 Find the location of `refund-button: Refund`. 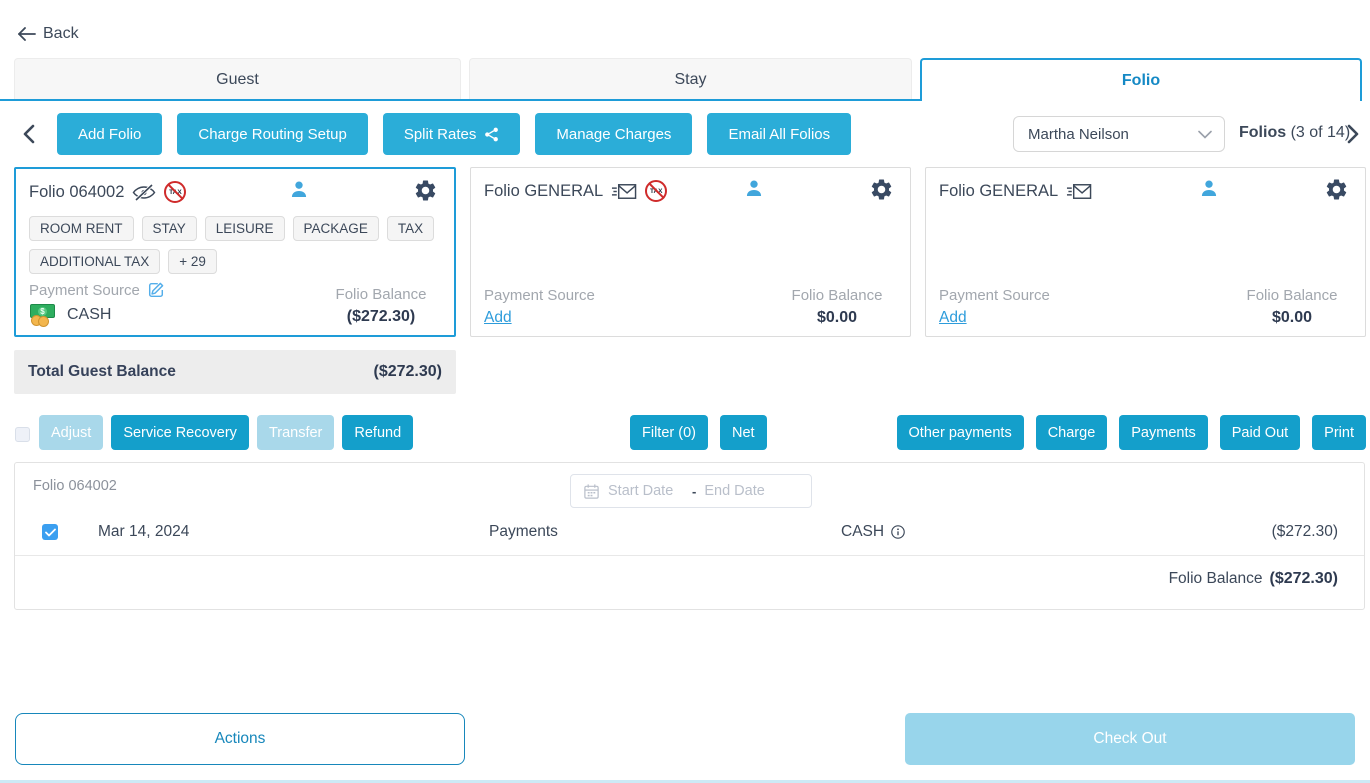

refund-button: Refund is located at coordinates (378, 432).